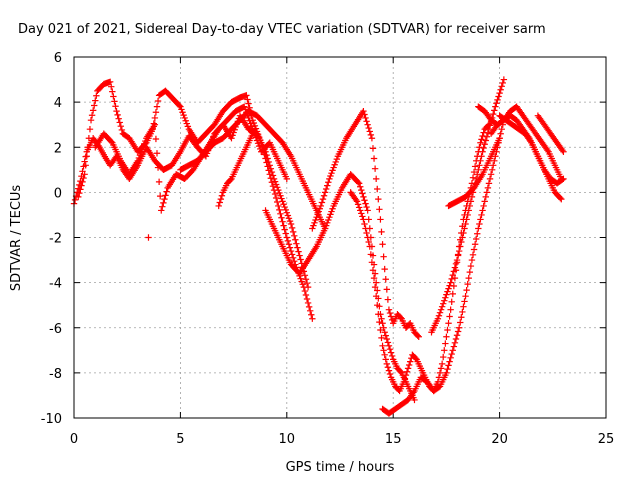  Describe the element at coordinates (74, 439) in the screenshot. I see `x-tick-label: 0` at that location.